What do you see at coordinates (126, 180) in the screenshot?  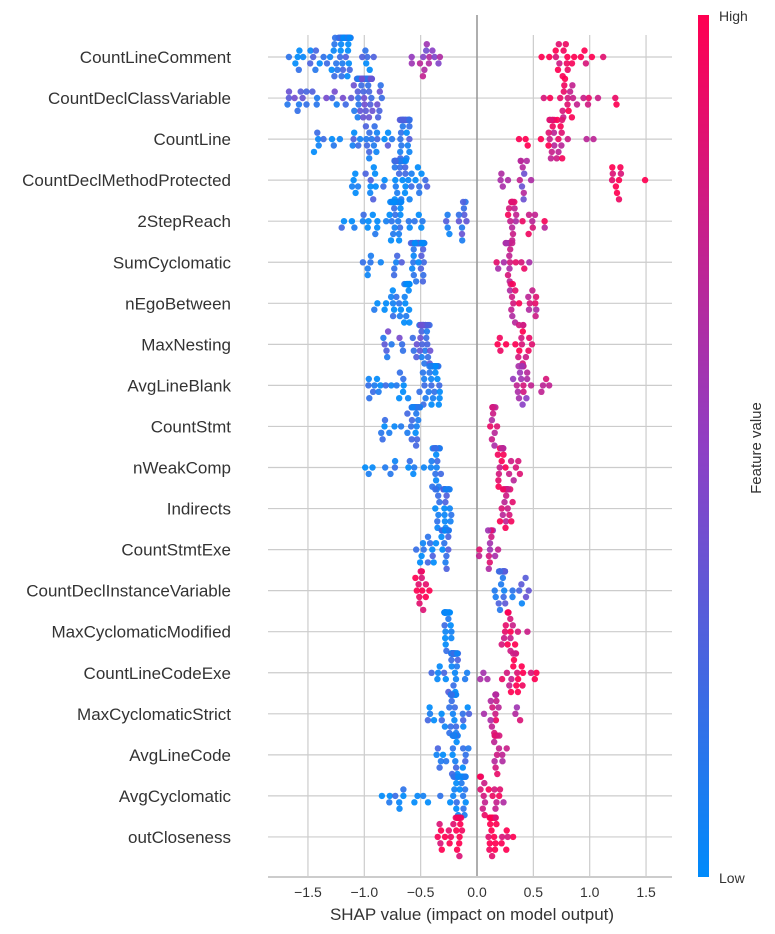 I see `feature-label: CountDeclMethodProtected` at bounding box center [126, 180].